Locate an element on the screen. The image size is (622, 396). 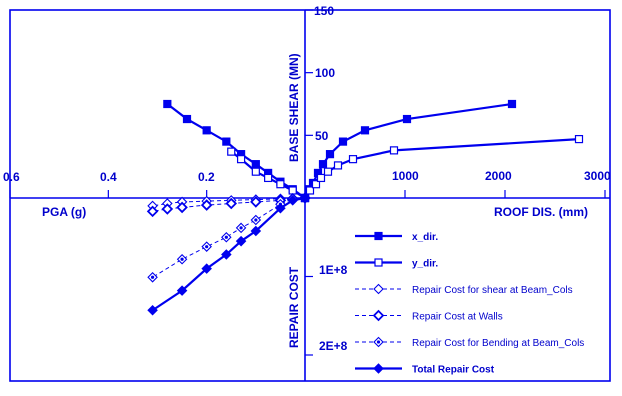
legend-label-2: Repair Cost for shear at Beam_Cols is located at coordinates (492, 290).